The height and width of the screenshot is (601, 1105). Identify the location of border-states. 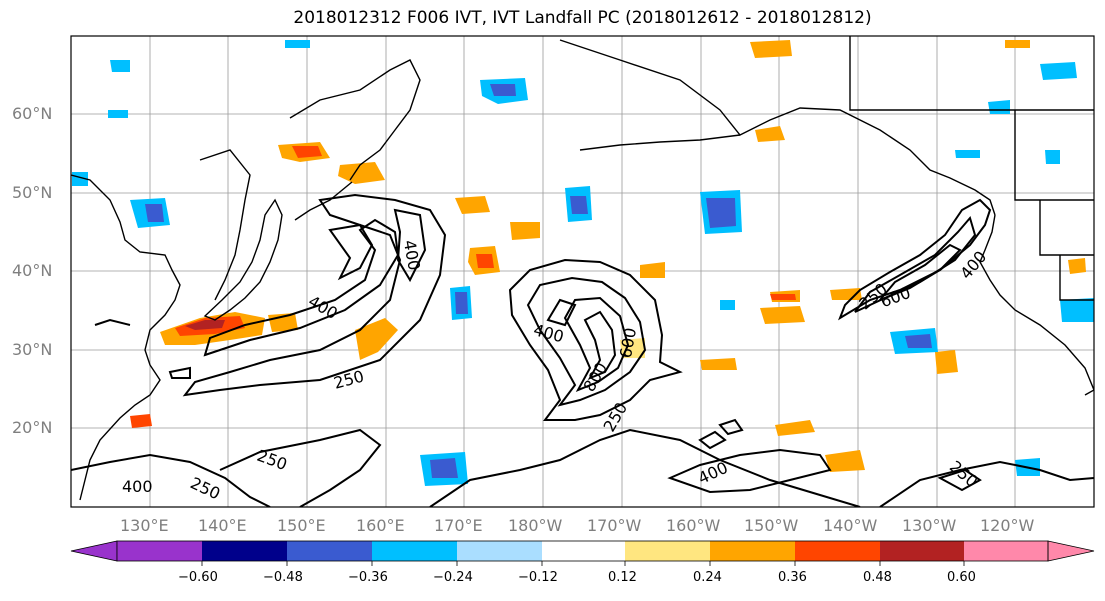
(1054, 155).